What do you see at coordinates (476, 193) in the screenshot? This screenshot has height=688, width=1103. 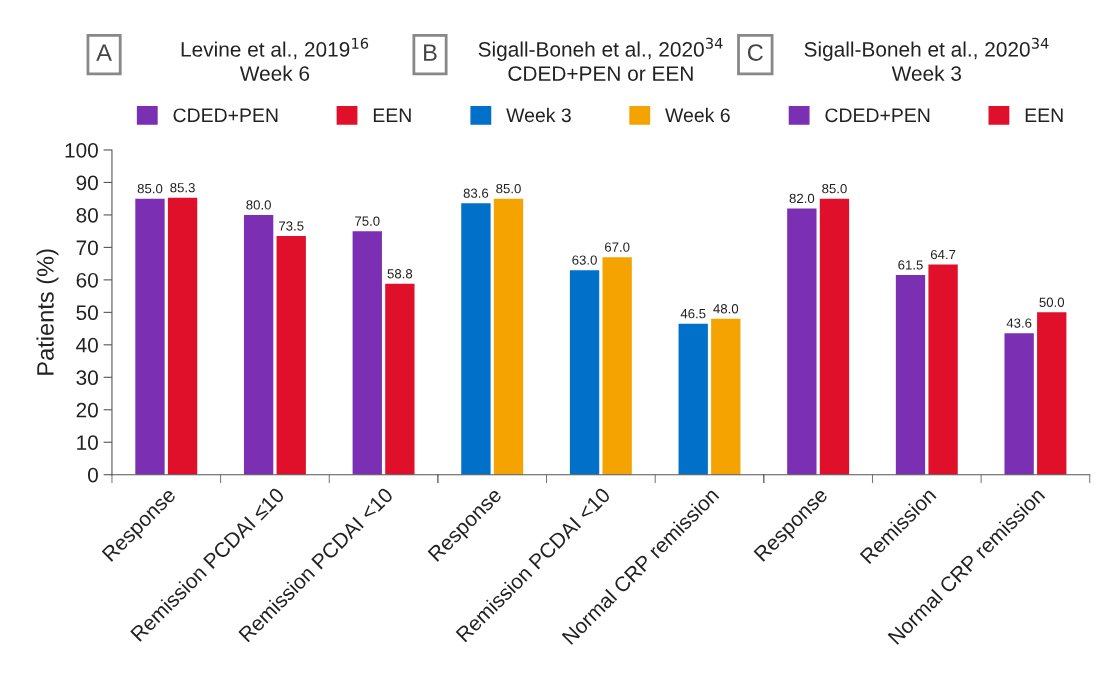 I see `data-label: 83.6` at bounding box center [476, 193].